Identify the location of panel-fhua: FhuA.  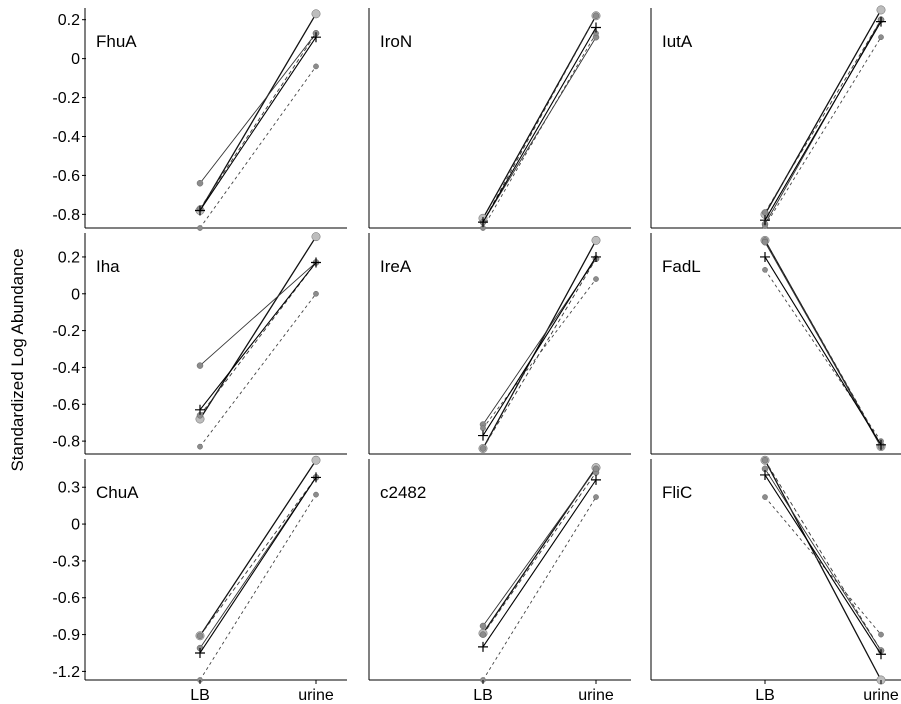
(215, 119).